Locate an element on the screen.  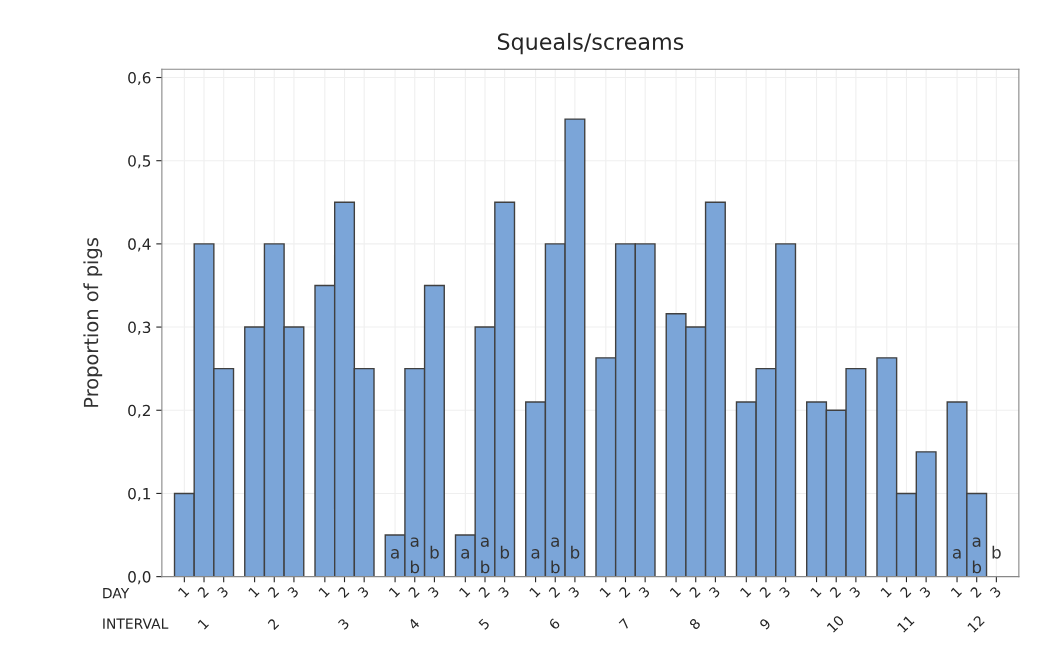
y-tick-label: 0,1 is located at coordinates (139, 494).